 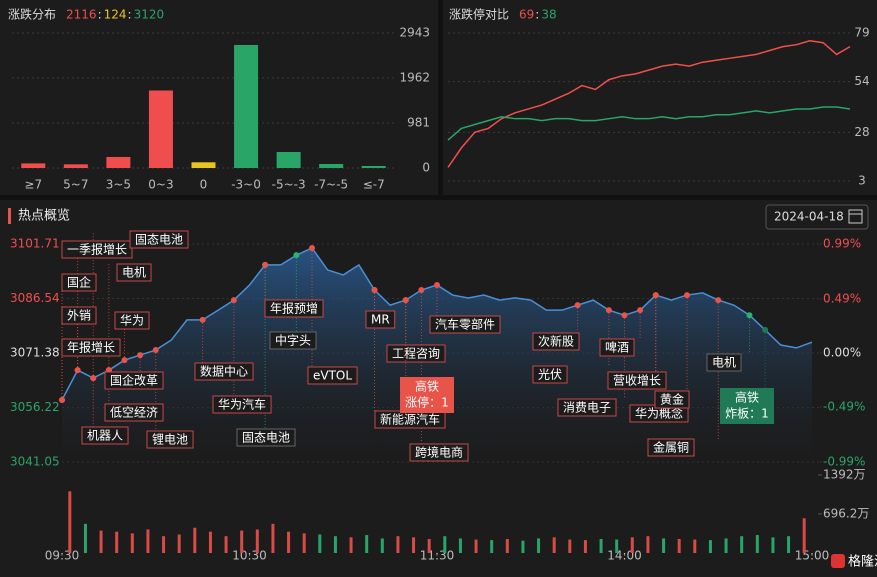 I want to click on tag-label: 汽车零部件, so click(x=465, y=324).